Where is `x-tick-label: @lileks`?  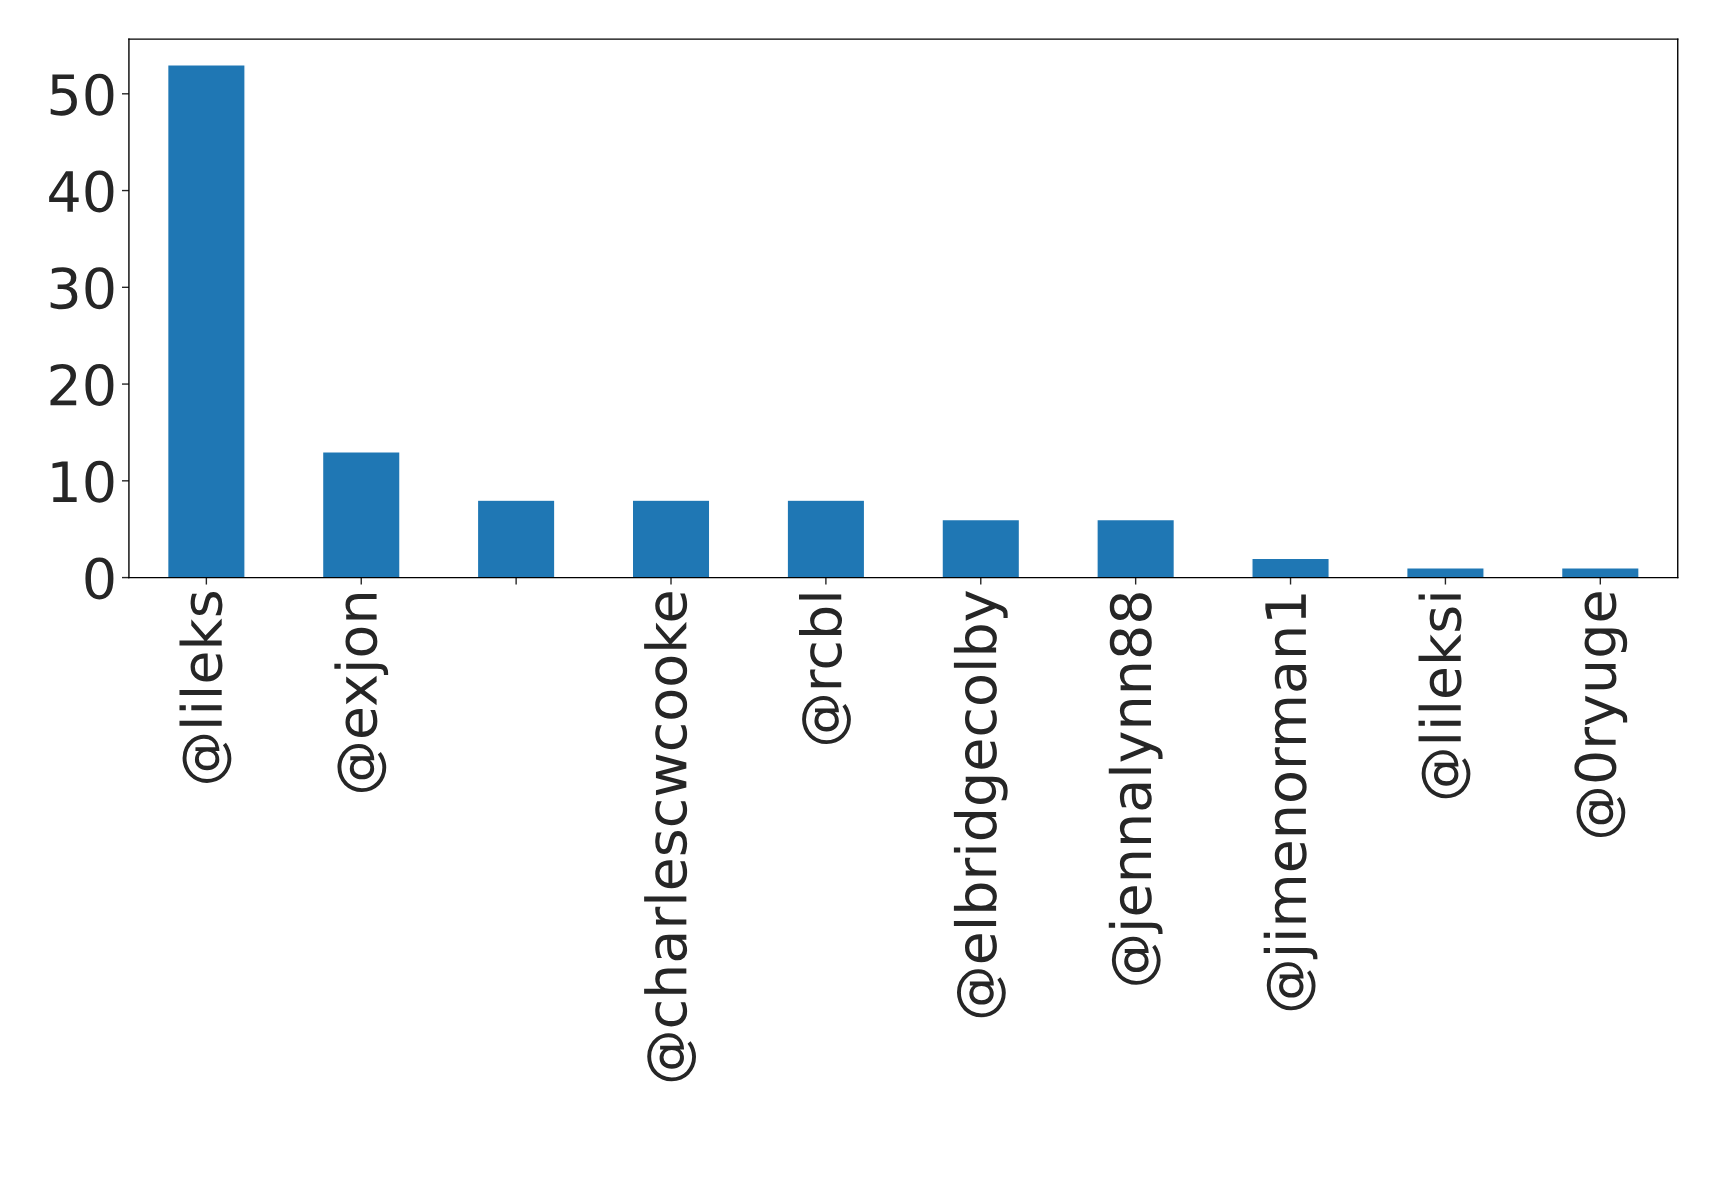 x-tick-label: @lileks is located at coordinates (205, 687).